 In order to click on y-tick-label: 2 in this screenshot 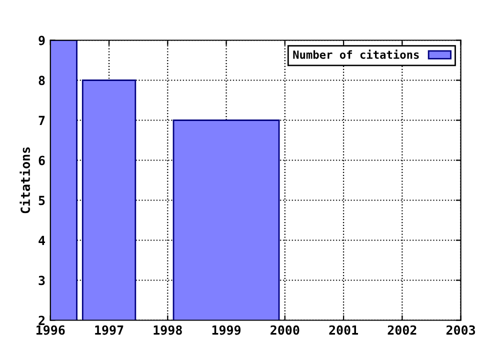, I will do `click(41, 320)`.